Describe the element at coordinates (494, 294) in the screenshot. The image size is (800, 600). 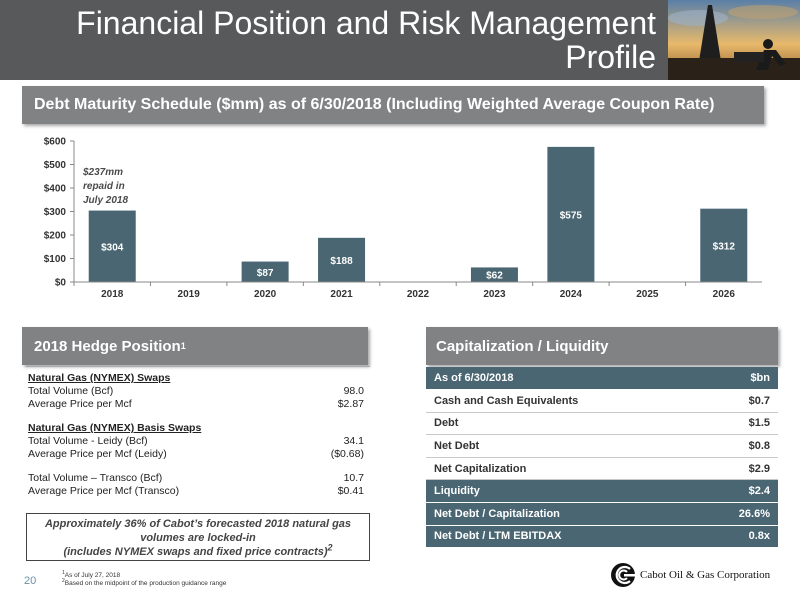
I see `x-tick-label: 2023` at that location.